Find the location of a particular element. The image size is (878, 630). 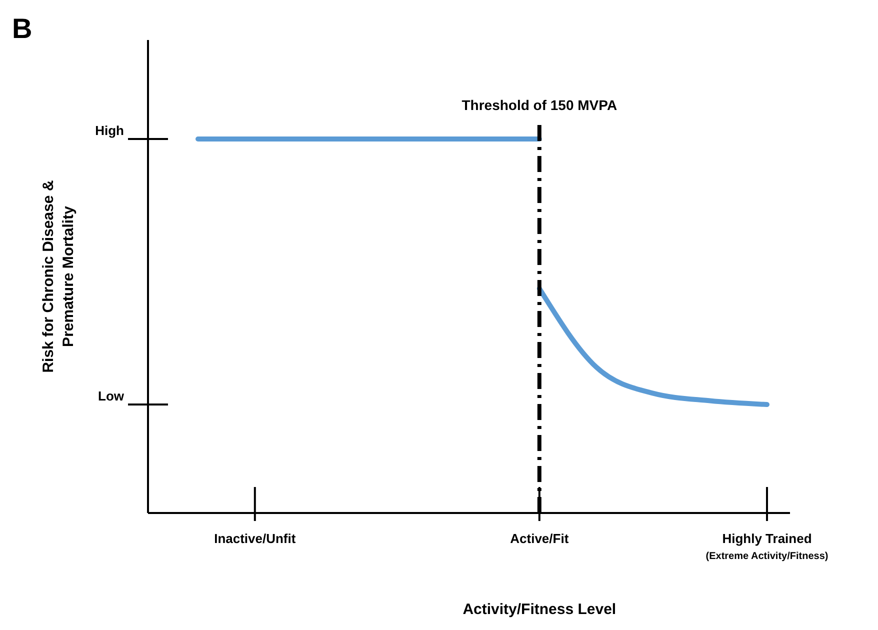

y-axis-title: Risk for Chronic Disease & Premature Mortality is located at coordinates (58, 276).